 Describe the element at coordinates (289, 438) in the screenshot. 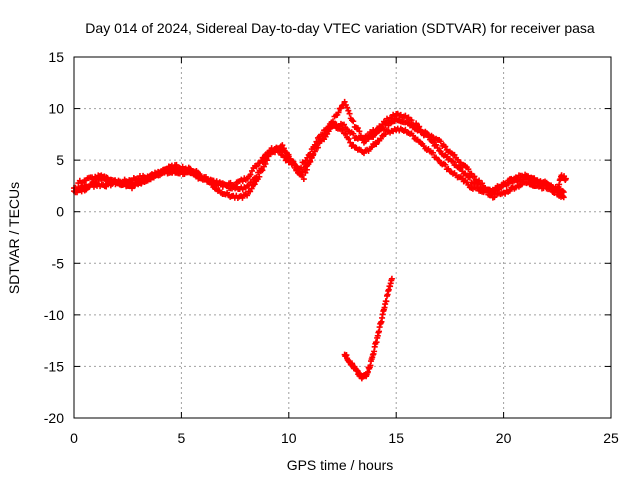

I see `x-tick-label: 10` at that location.